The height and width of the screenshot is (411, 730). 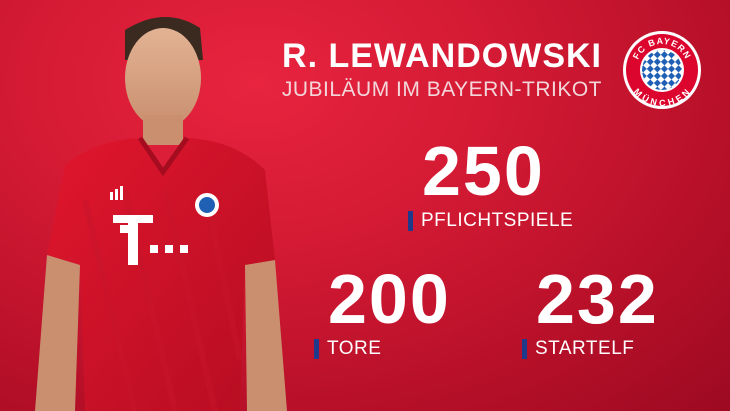 What do you see at coordinates (585, 348) in the screenshot?
I see `stat-label: STARTELF` at bounding box center [585, 348].